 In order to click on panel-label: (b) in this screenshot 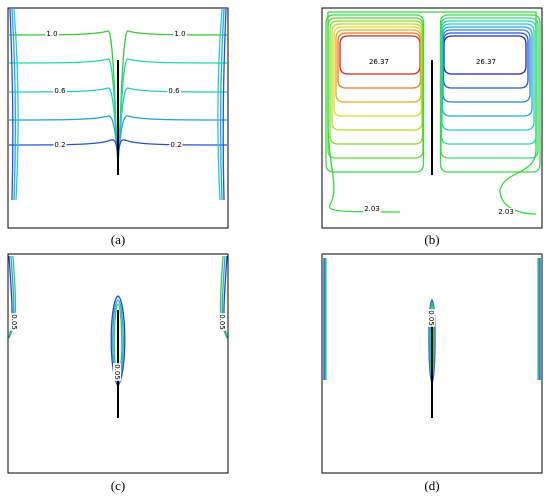, I will do `click(431, 239)`.